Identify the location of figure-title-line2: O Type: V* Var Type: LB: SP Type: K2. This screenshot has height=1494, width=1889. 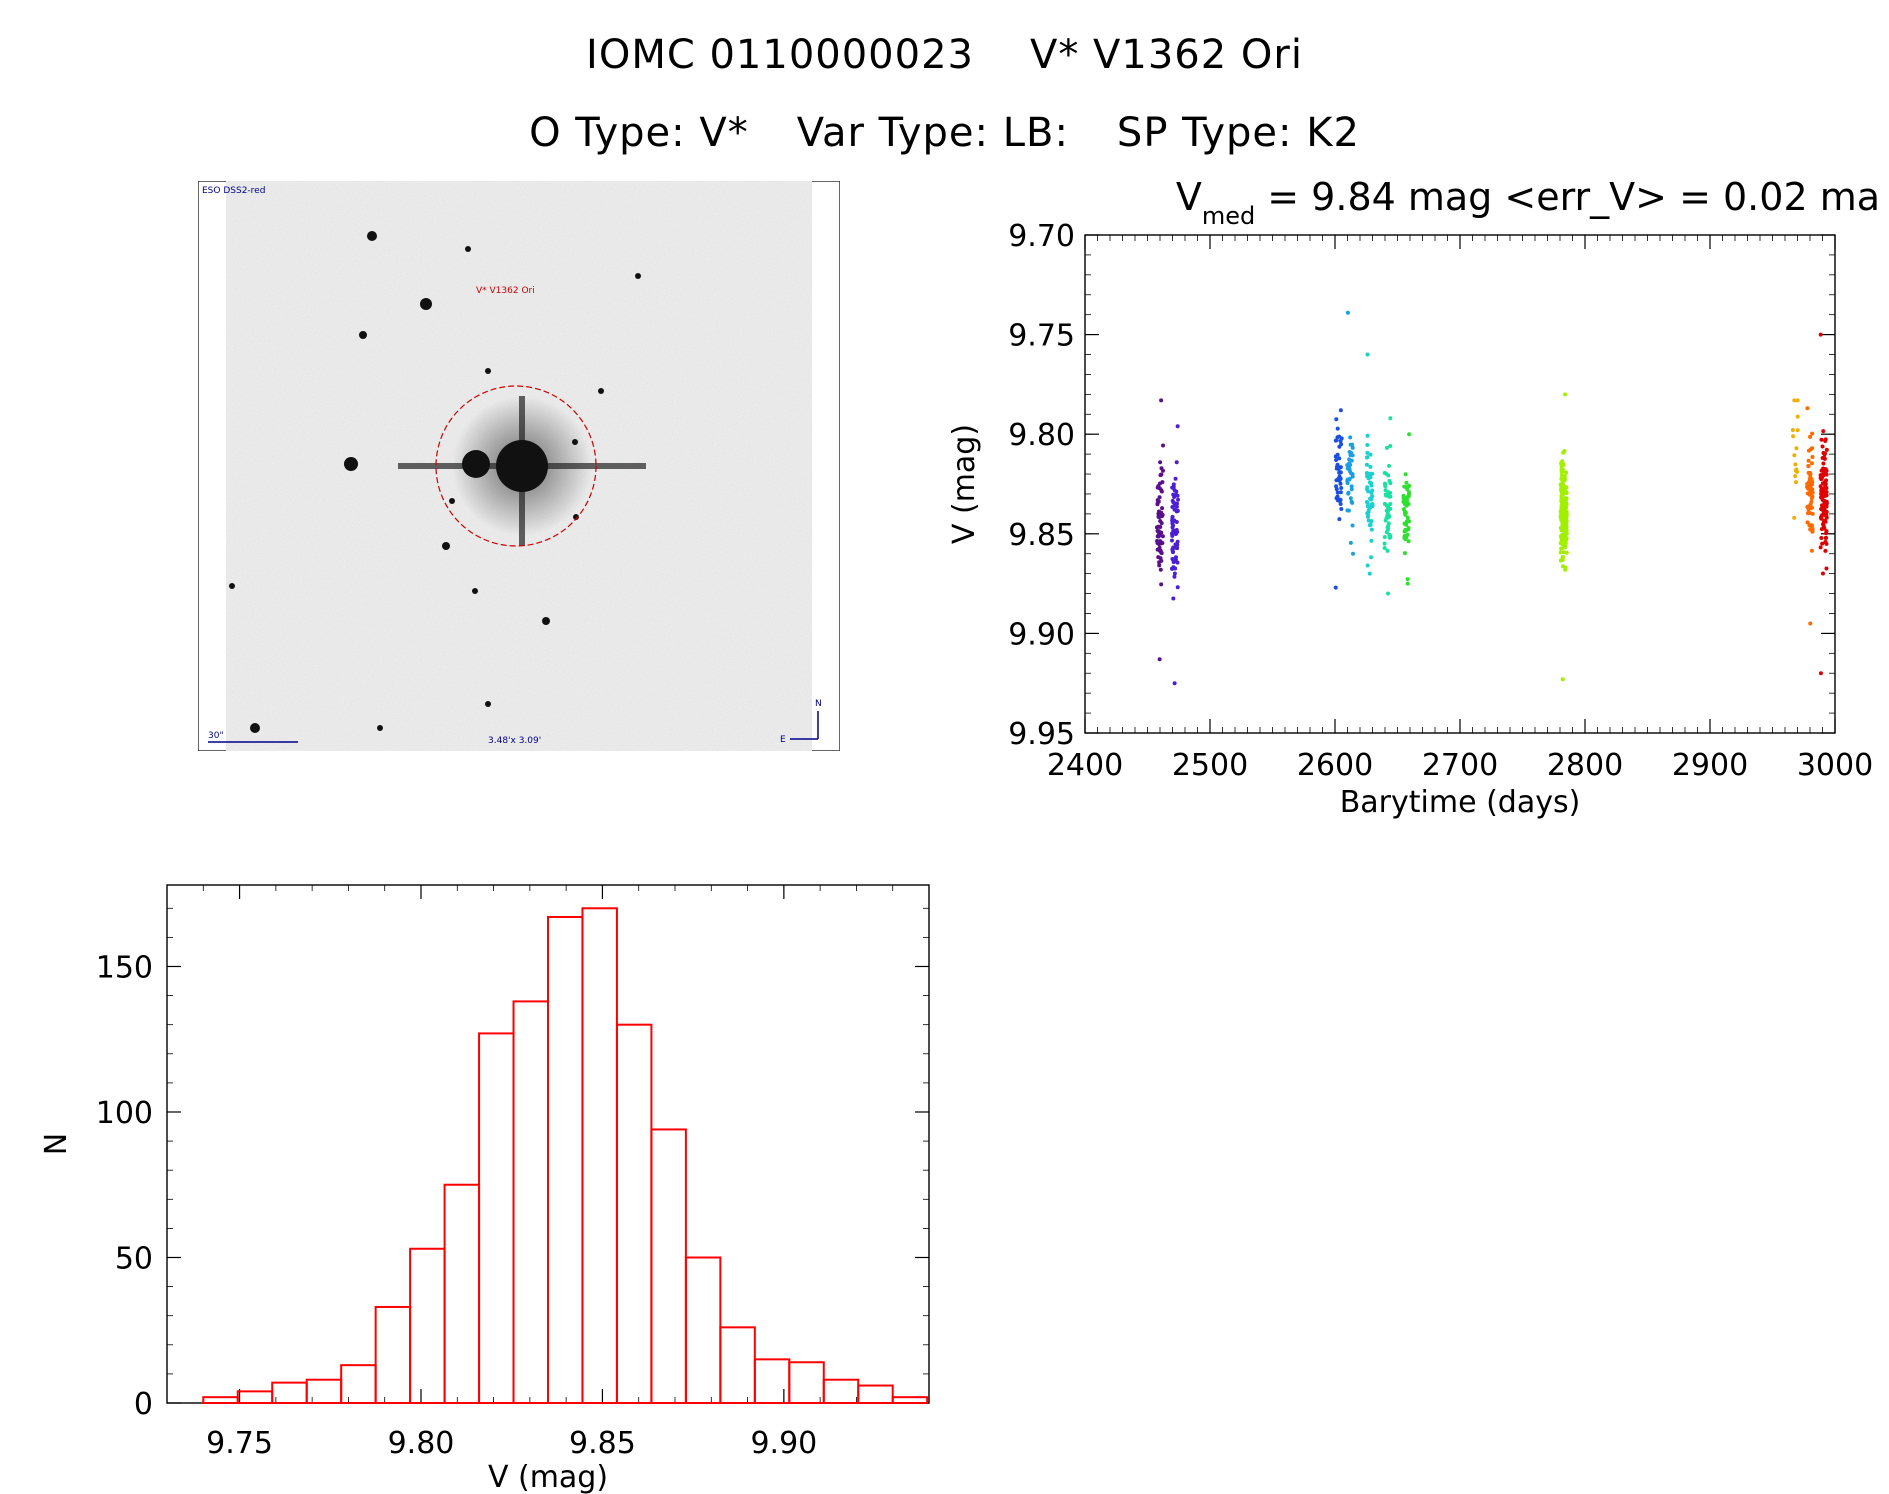
(944, 133).